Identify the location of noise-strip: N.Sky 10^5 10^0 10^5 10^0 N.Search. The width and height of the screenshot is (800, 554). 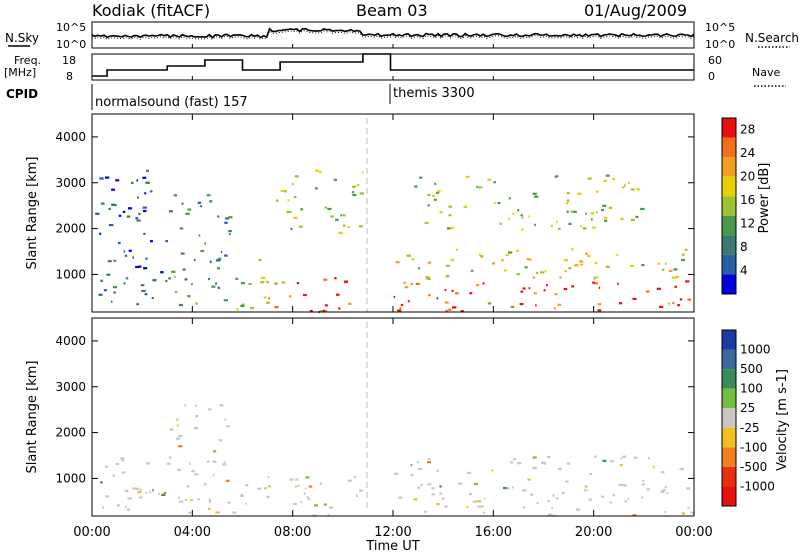
(402, 36).